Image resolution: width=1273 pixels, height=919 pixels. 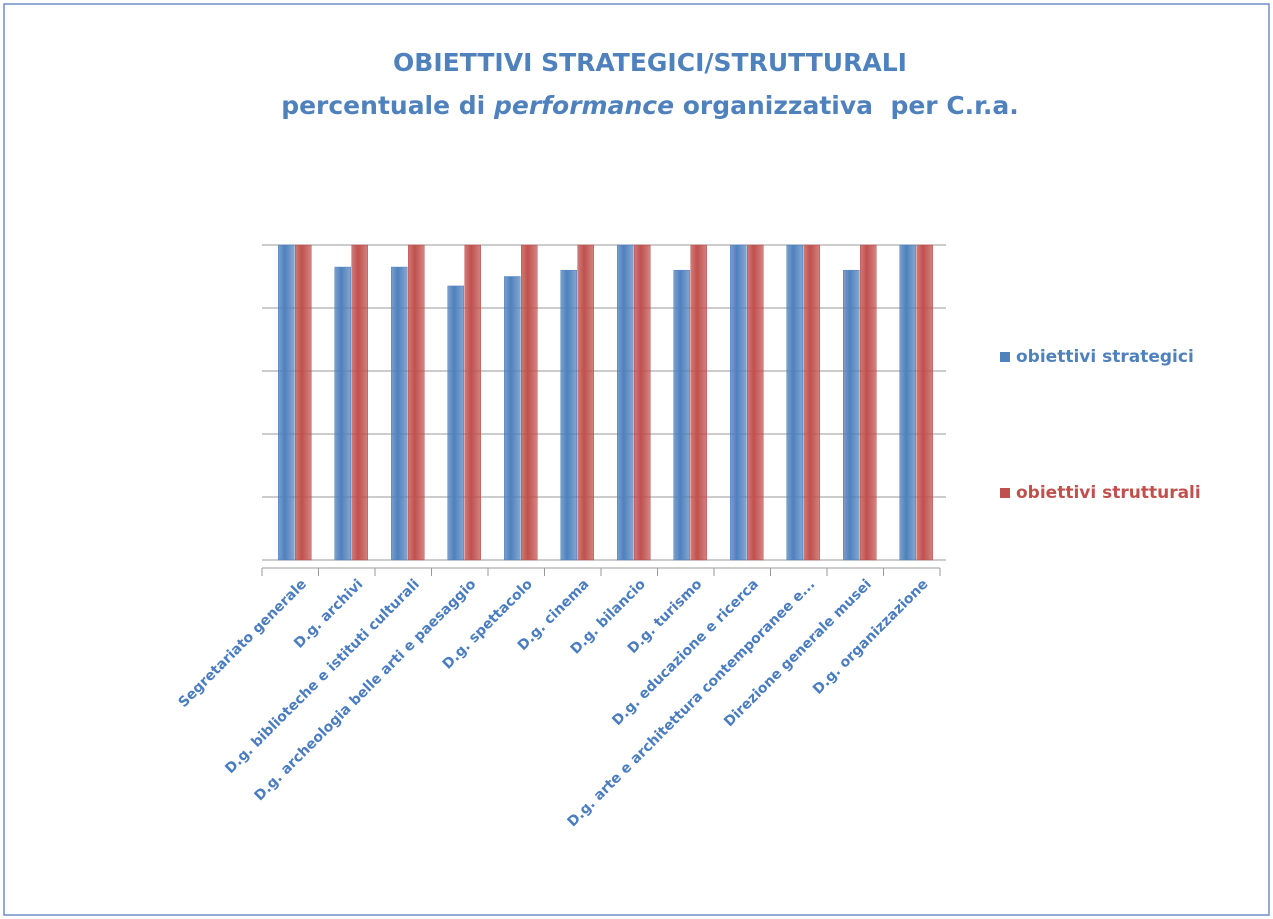 What do you see at coordinates (870, 636) in the screenshot?
I see `x-tick-label: D.g. organizzazione` at bounding box center [870, 636].